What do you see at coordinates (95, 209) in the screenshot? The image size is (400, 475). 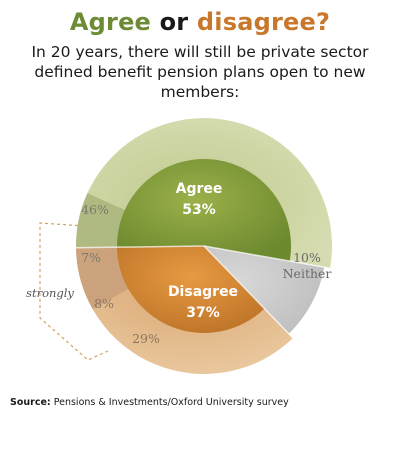 I see `label-agree-somewhat: 46%` at bounding box center [95, 209].